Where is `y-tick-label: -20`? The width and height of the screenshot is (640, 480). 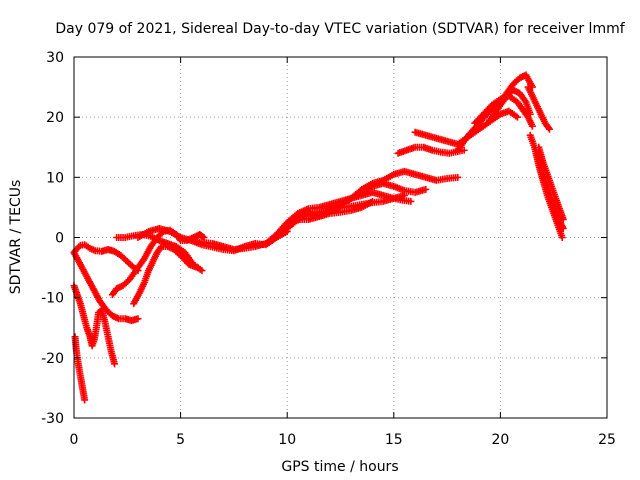 y-tick-label: -20 is located at coordinates (52, 359).